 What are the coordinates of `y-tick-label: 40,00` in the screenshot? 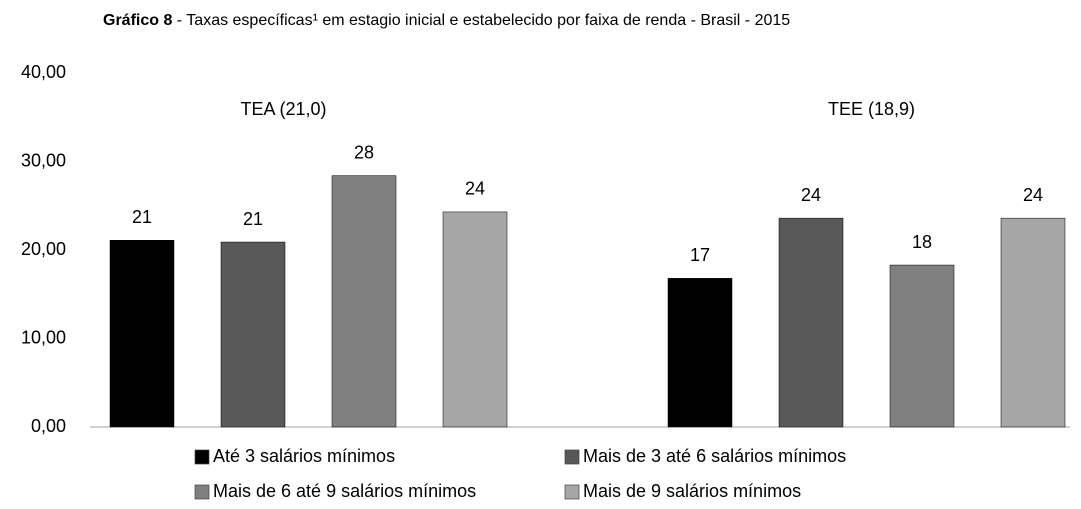 It's located at (43, 72).